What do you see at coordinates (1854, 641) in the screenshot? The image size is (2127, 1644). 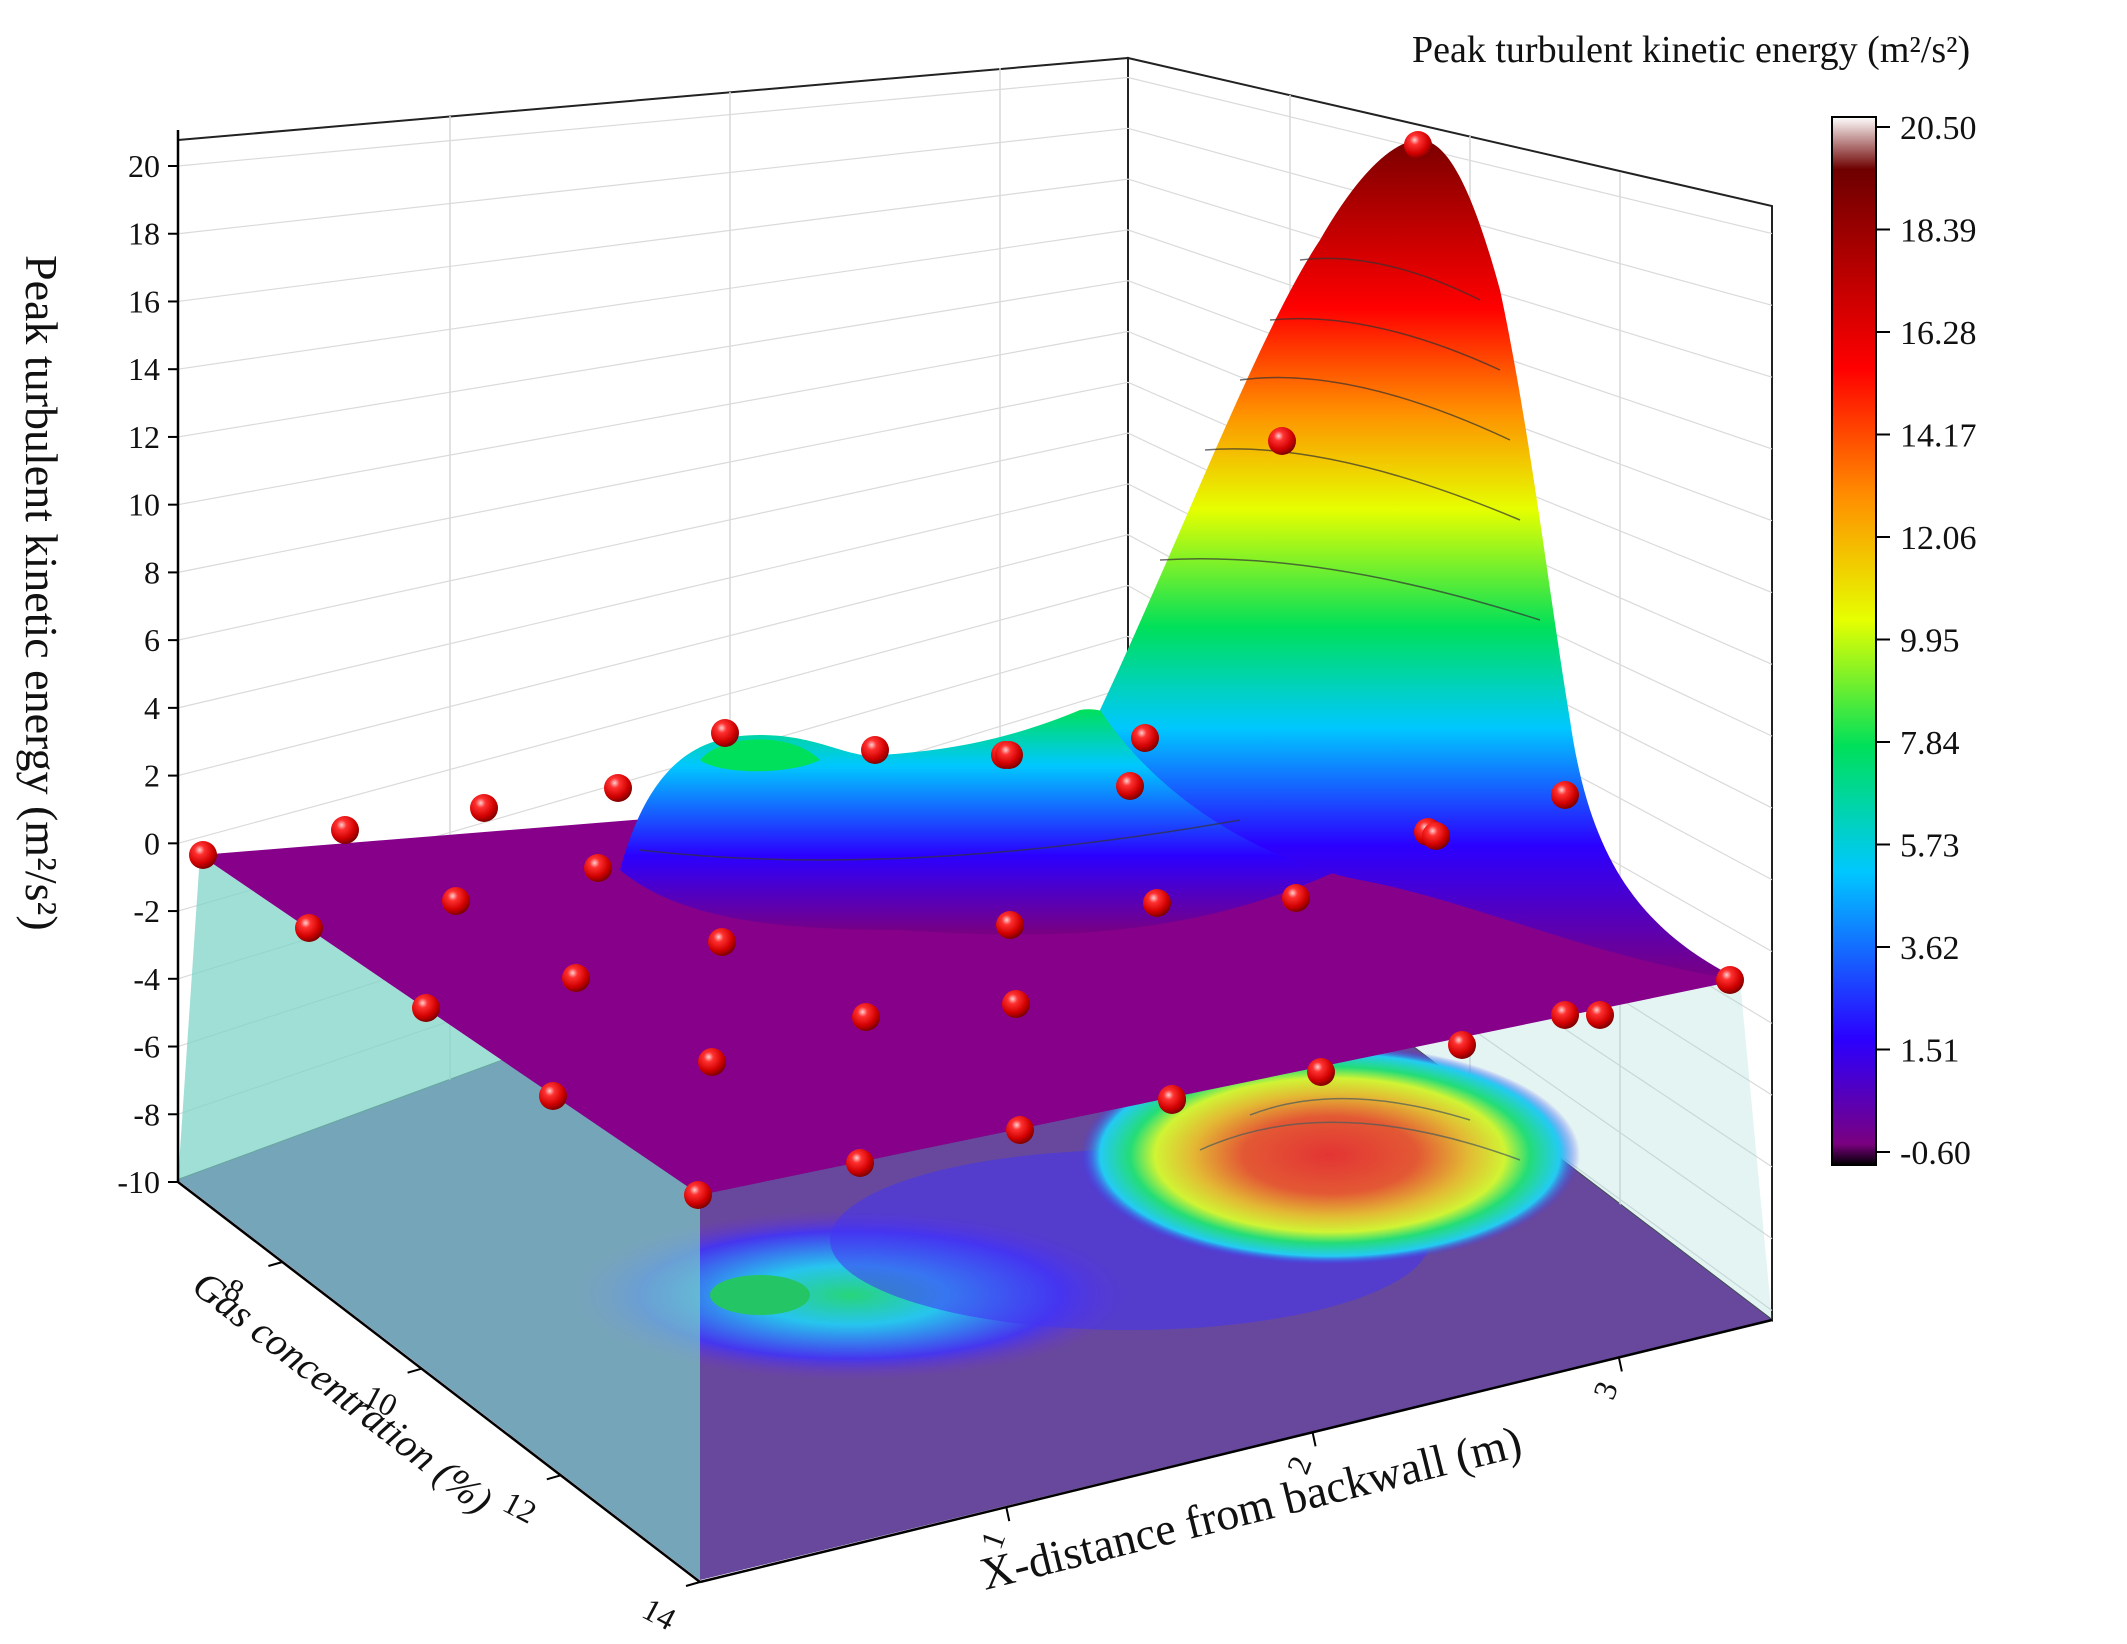 I see `colorbar` at bounding box center [1854, 641].